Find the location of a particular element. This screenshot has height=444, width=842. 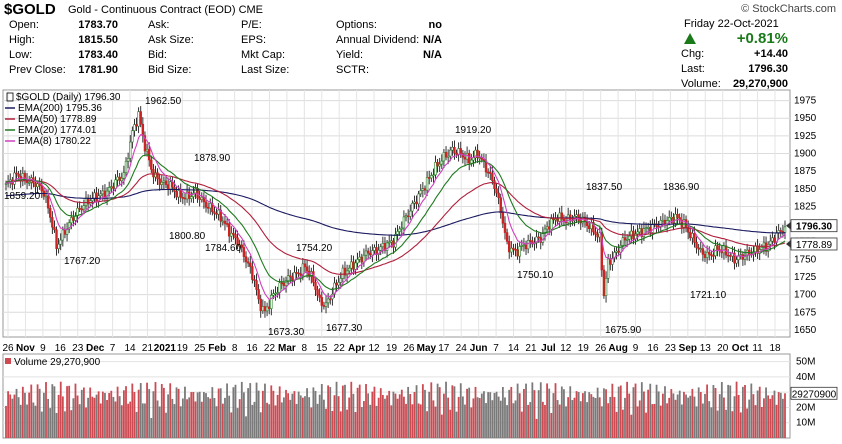

date-tick-label: Mar is located at coordinates (287, 348).